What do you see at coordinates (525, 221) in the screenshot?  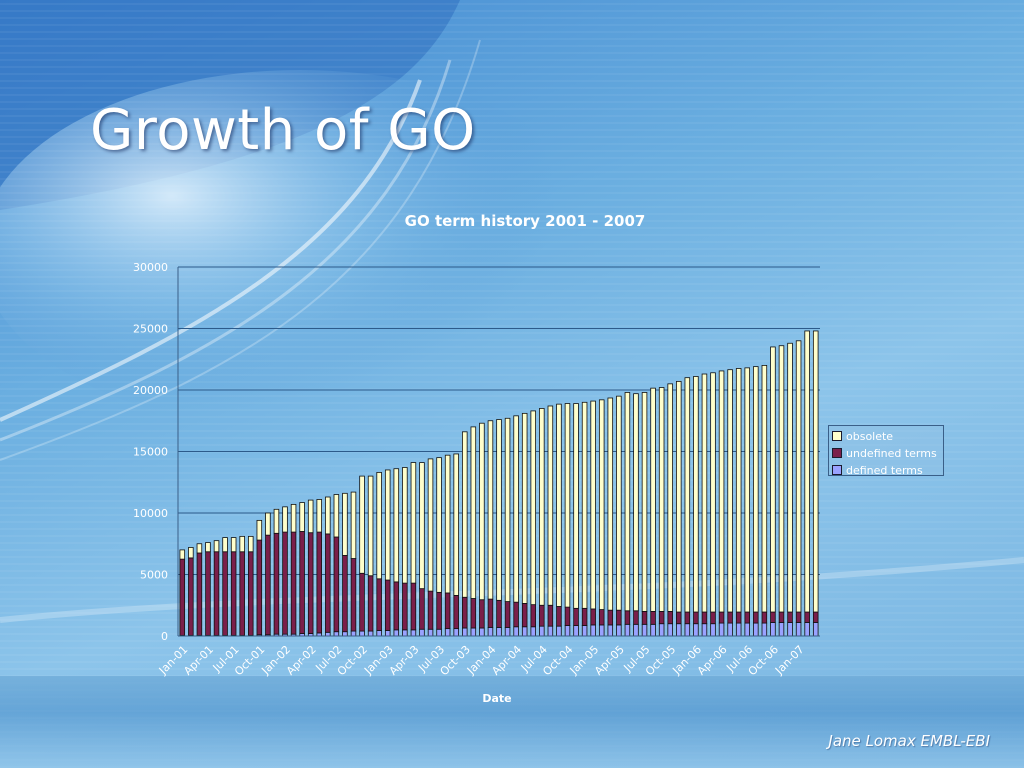 I see `chart-title: GO term history 2001 - 2007` at bounding box center [525, 221].